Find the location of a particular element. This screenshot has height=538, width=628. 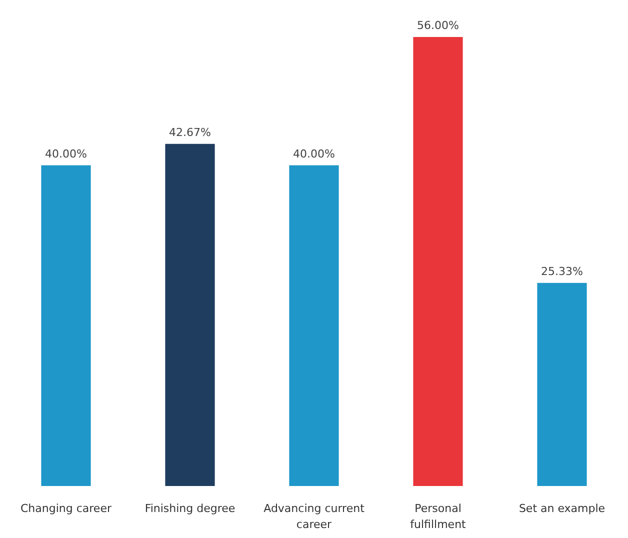

data-label: 25.33% is located at coordinates (562, 271).